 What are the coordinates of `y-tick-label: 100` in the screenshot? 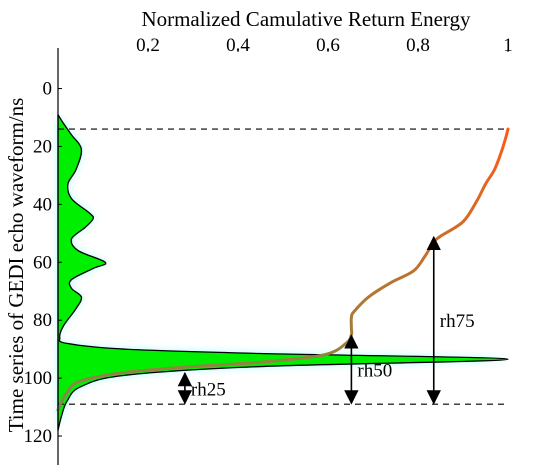 It's located at (38, 378).